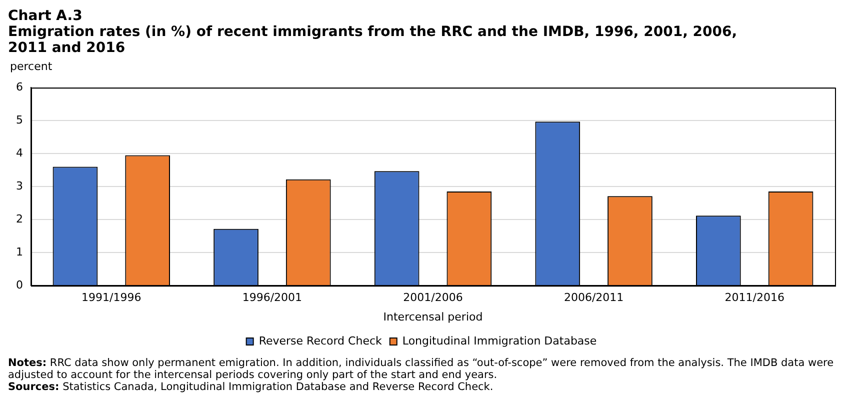  Describe the element at coordinates (19, 119) in the screenshot. I see `y-tick-label: 5` at that location.